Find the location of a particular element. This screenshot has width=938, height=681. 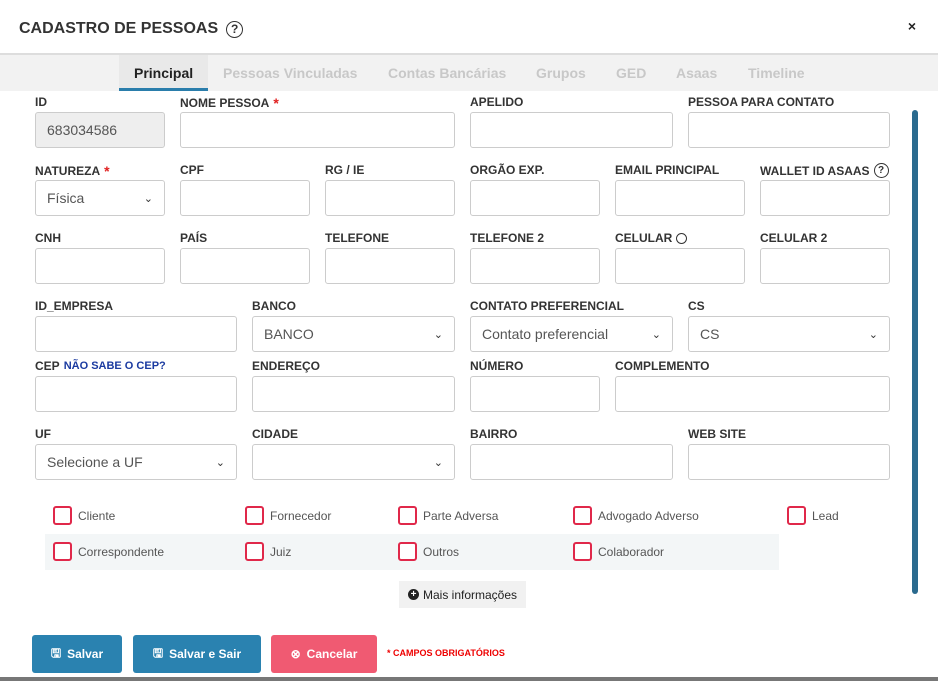

plus-circle-icon: + is located at coordinates (413, 594).